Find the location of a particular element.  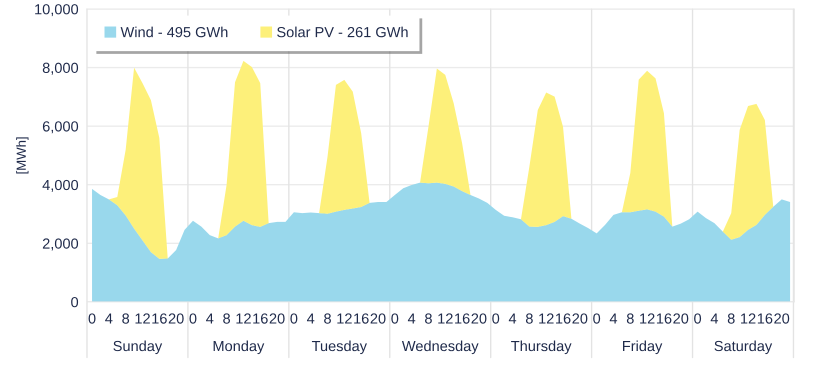

y-tick-label: 4,000 is located at coordinates (60, 186).